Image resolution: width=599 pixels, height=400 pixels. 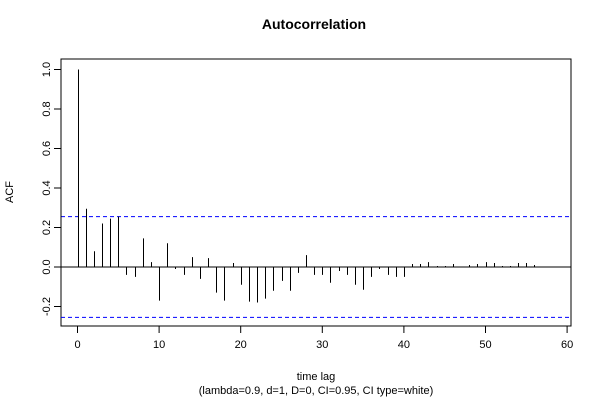 I want to click on y-tick-label: 0.8, so click(x=47, y=108).